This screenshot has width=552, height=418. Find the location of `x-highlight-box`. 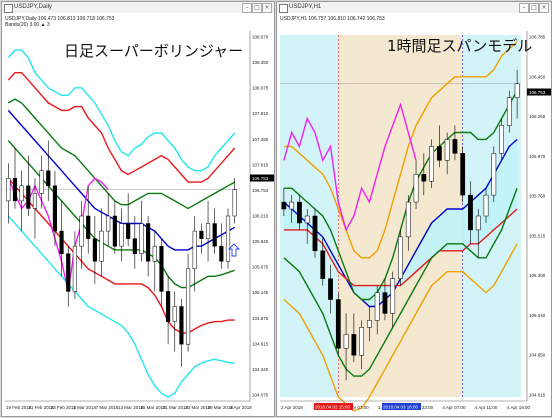

x-highlight-box is located at coordinates (333, 406).